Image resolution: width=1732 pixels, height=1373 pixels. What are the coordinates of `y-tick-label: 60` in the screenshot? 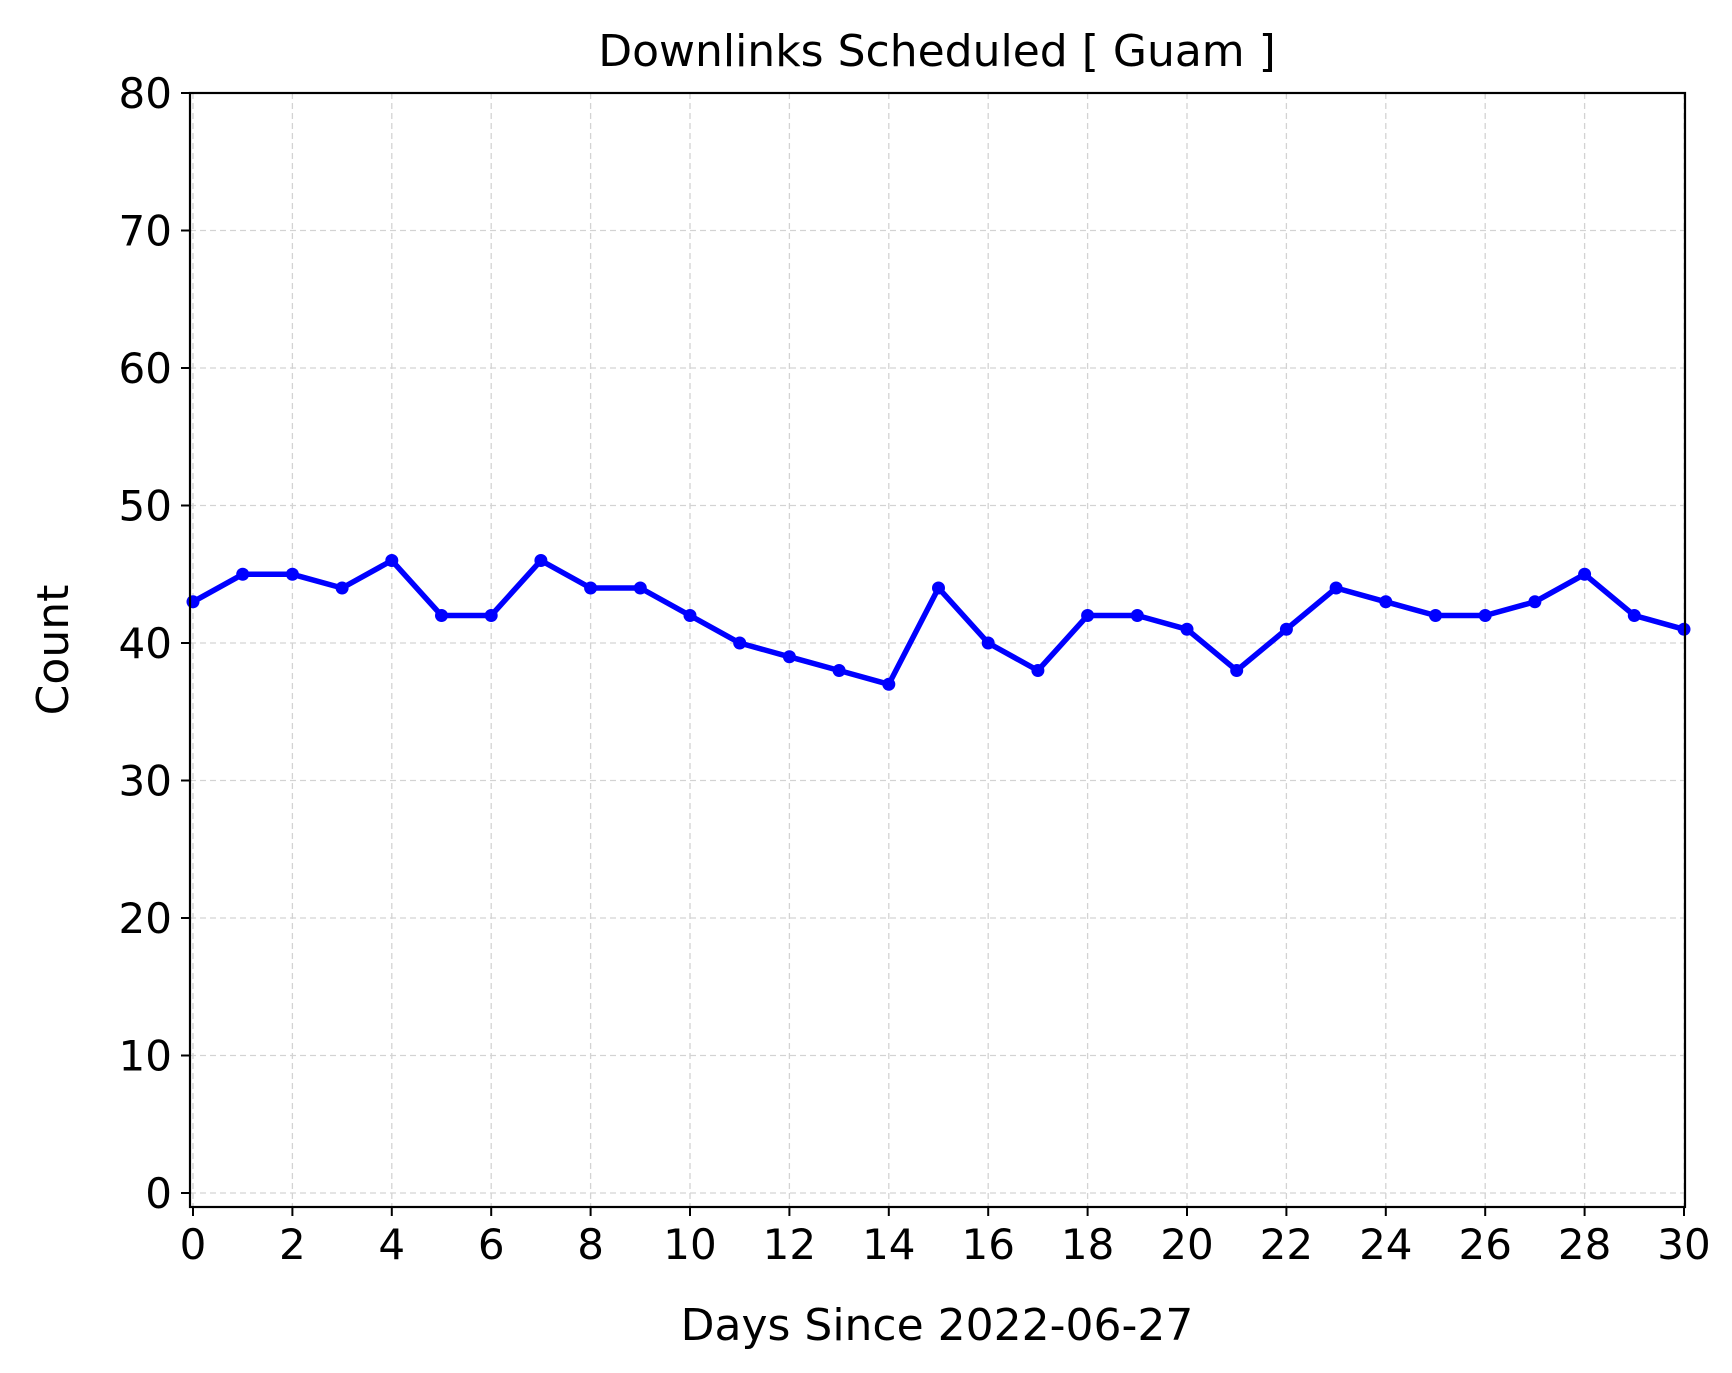 It's located at (145, 368).